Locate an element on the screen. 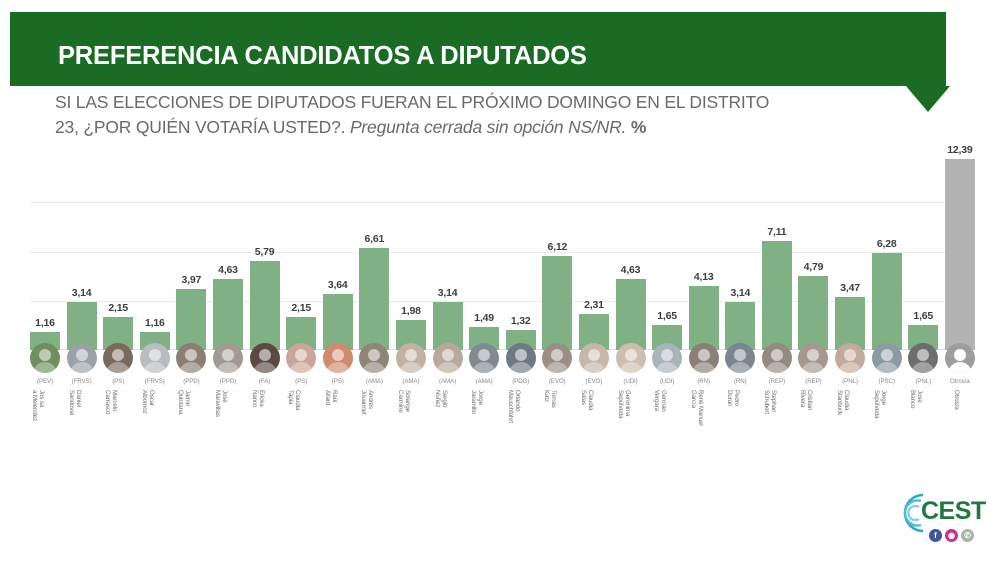 The width and height of the screenshot is (1000, 568). bar-value-label: 5,79 is located at coordinates (264, 251).